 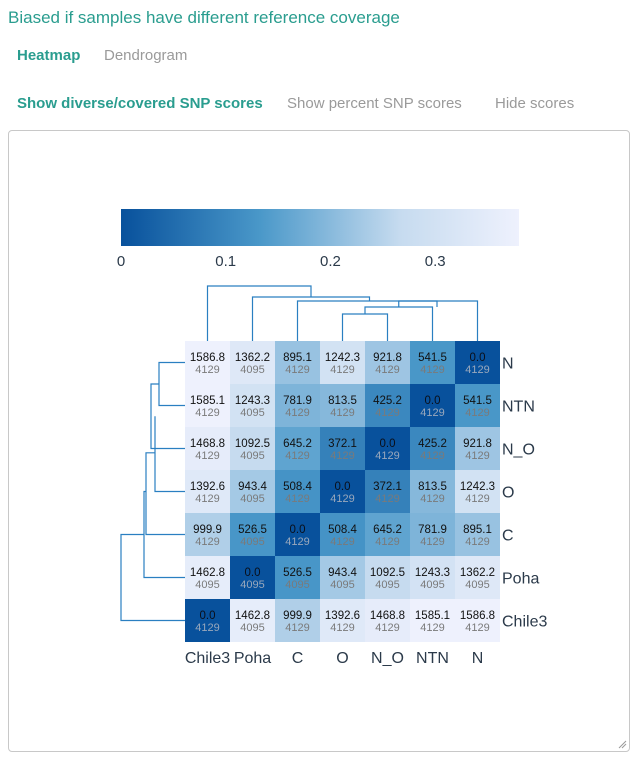 I want to click on colorbar-tick-label: 0, so click(x=121, y=261).